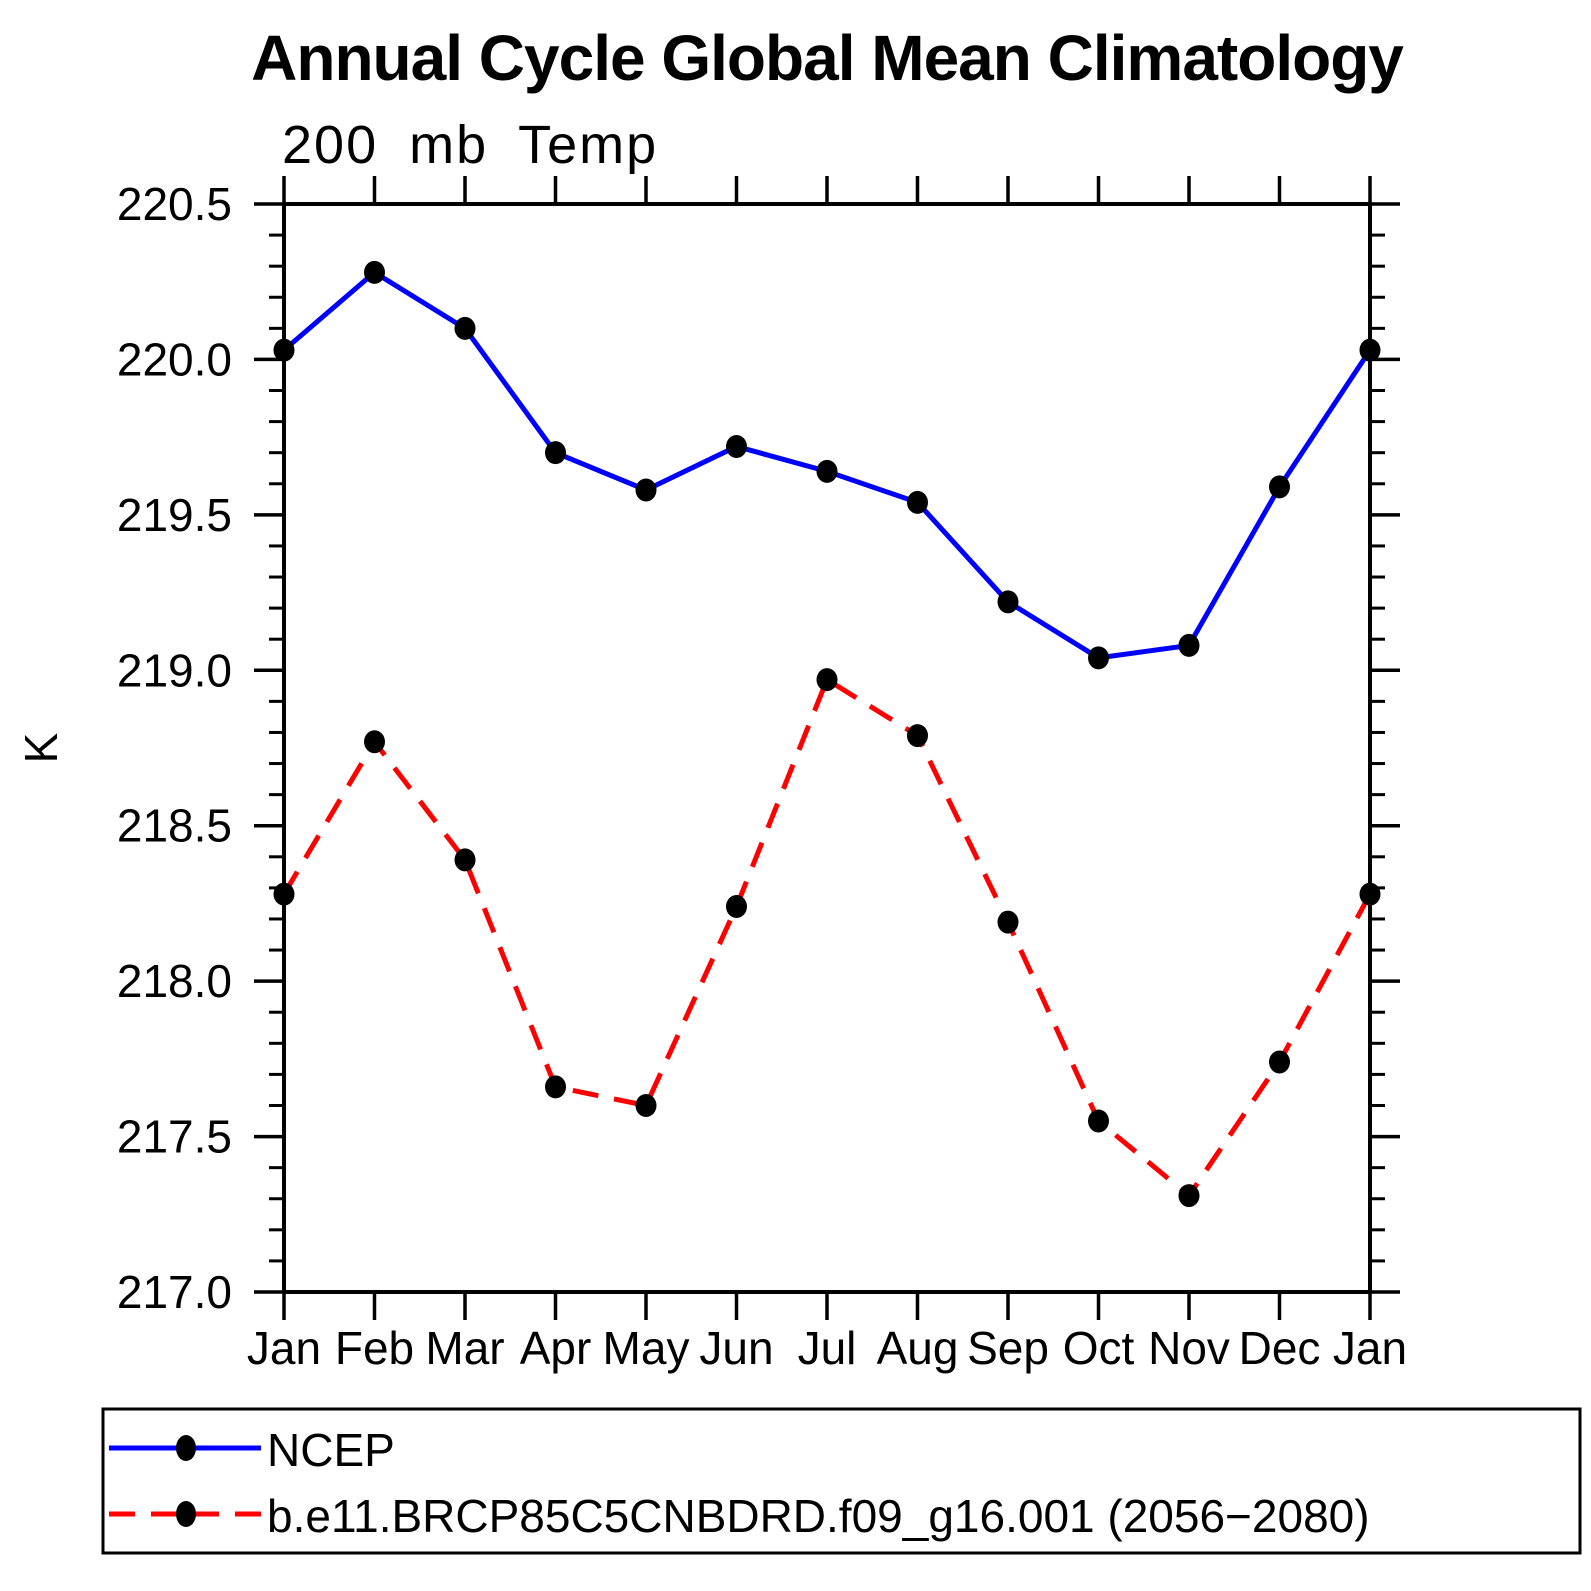 The width and height of the screenshot is (1591, 1591). What do you see at coordinates (174, 204) in the screenshot?
I see `y-tick-label: 220.5` at bounding box center [174, 204].